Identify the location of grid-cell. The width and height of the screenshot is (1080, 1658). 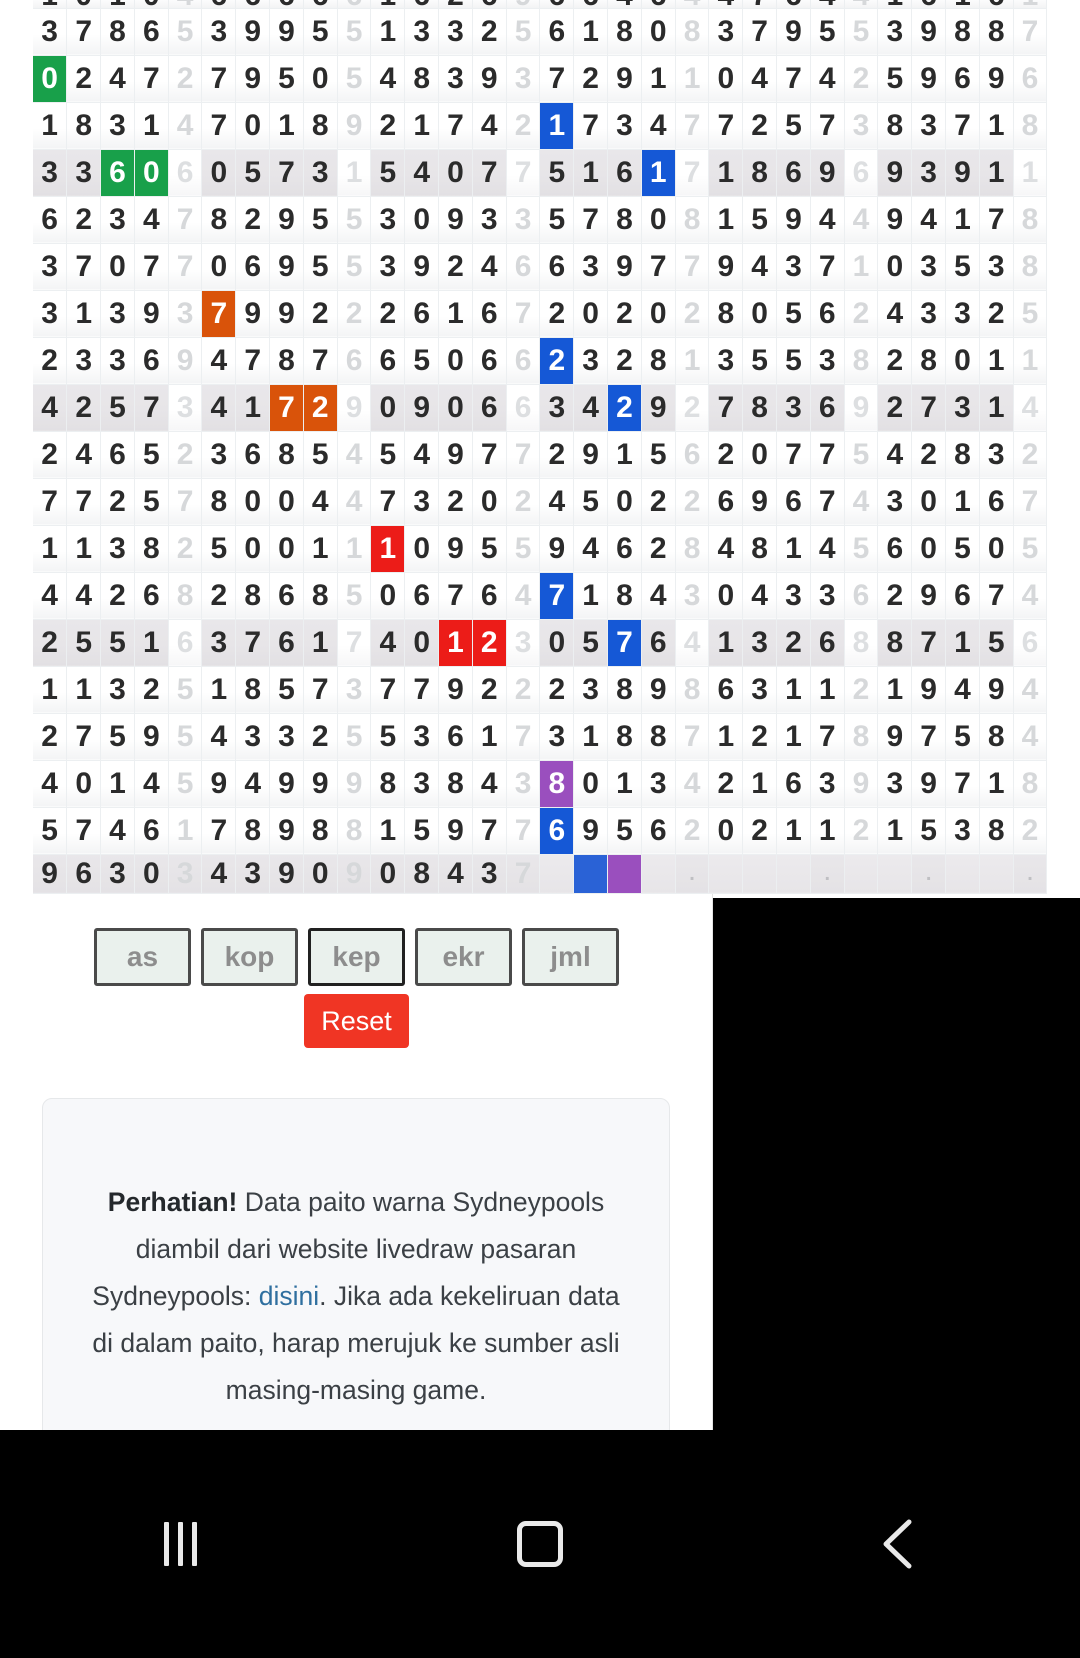
(624, 874).